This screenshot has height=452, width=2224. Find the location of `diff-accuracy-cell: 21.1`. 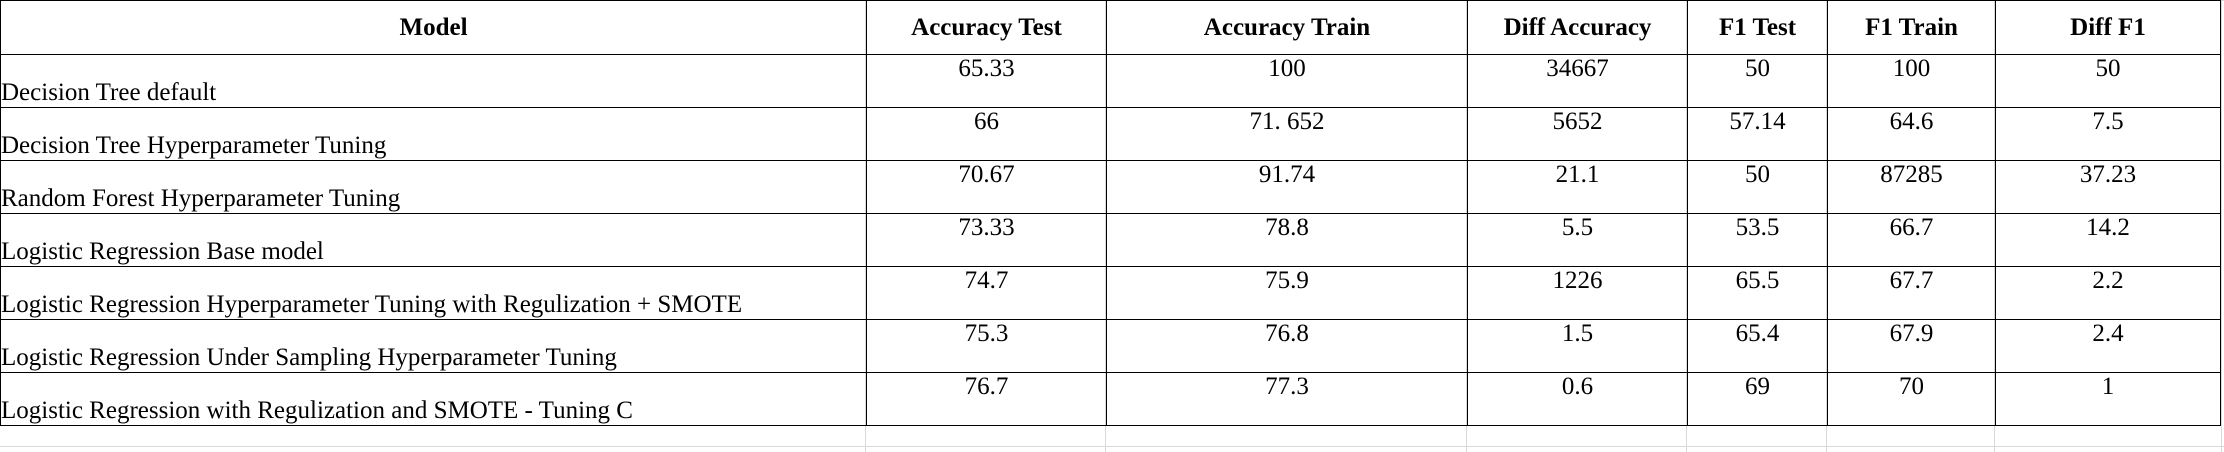

diff-accuracy-cell: 21.1 is located at coordinates (1577, 187).